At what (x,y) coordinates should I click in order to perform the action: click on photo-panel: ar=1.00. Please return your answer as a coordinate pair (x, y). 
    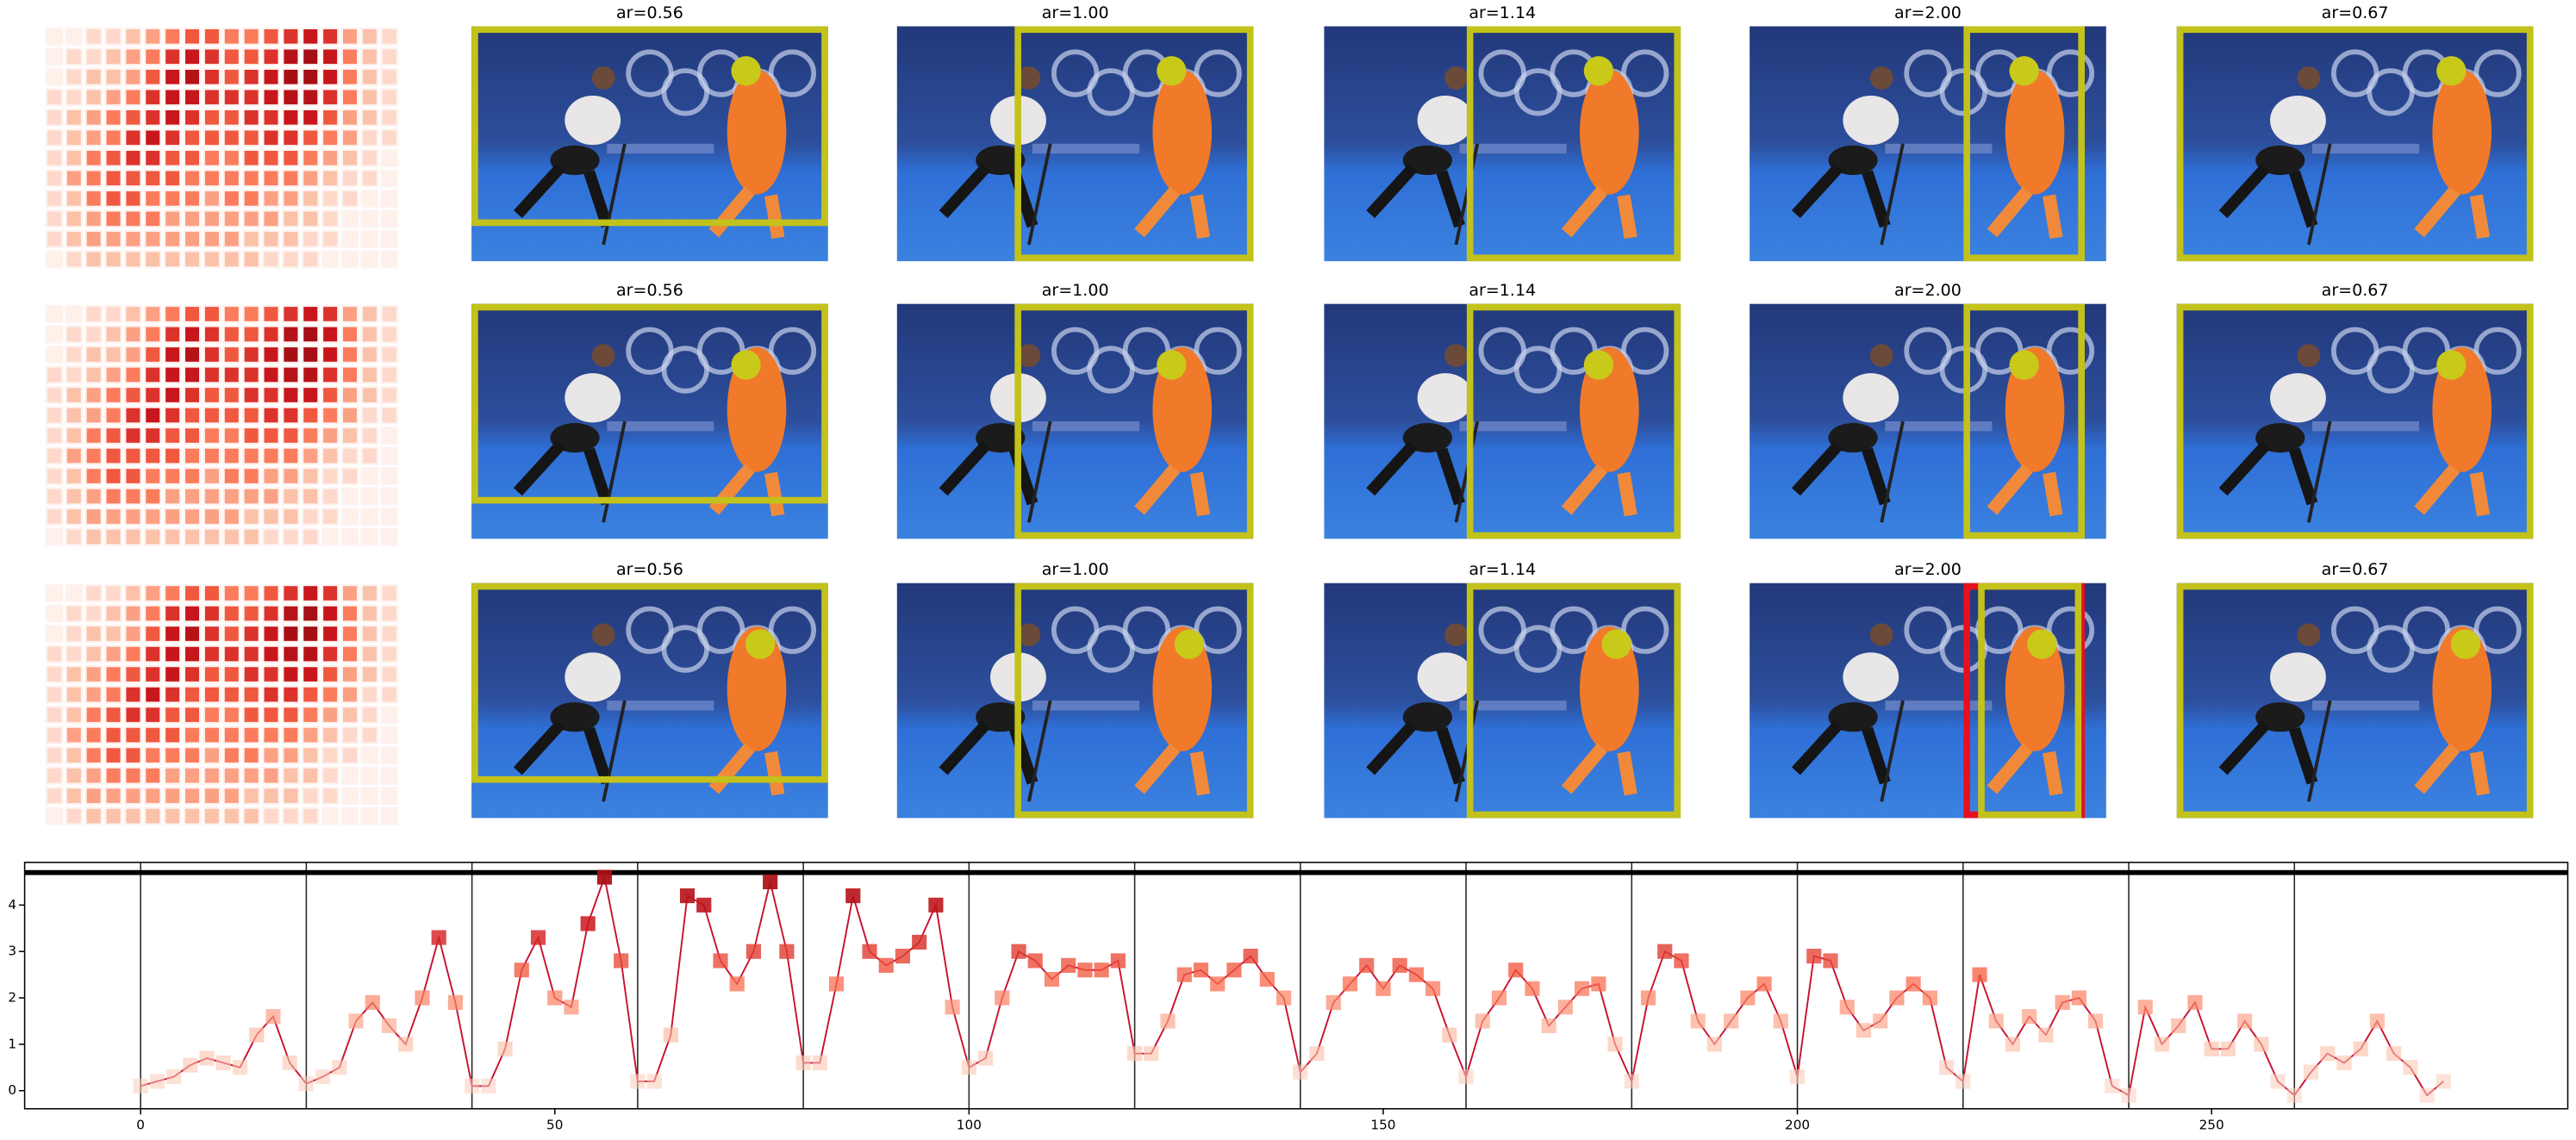
    Looking at the image, I should click on (1075, 132).